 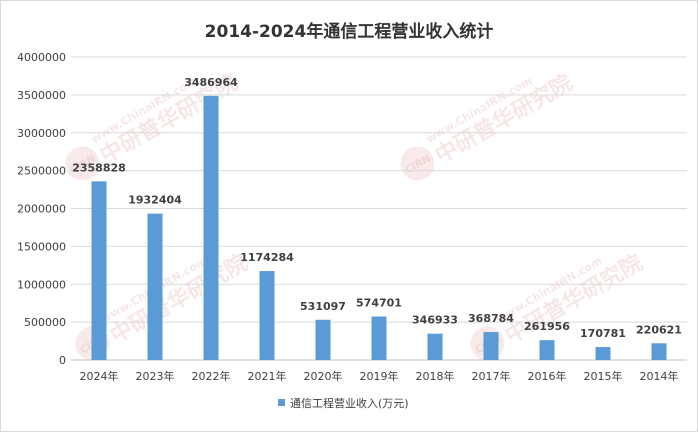 I want to click on y-tick-label: 1500000, so click(x=41, y=246).